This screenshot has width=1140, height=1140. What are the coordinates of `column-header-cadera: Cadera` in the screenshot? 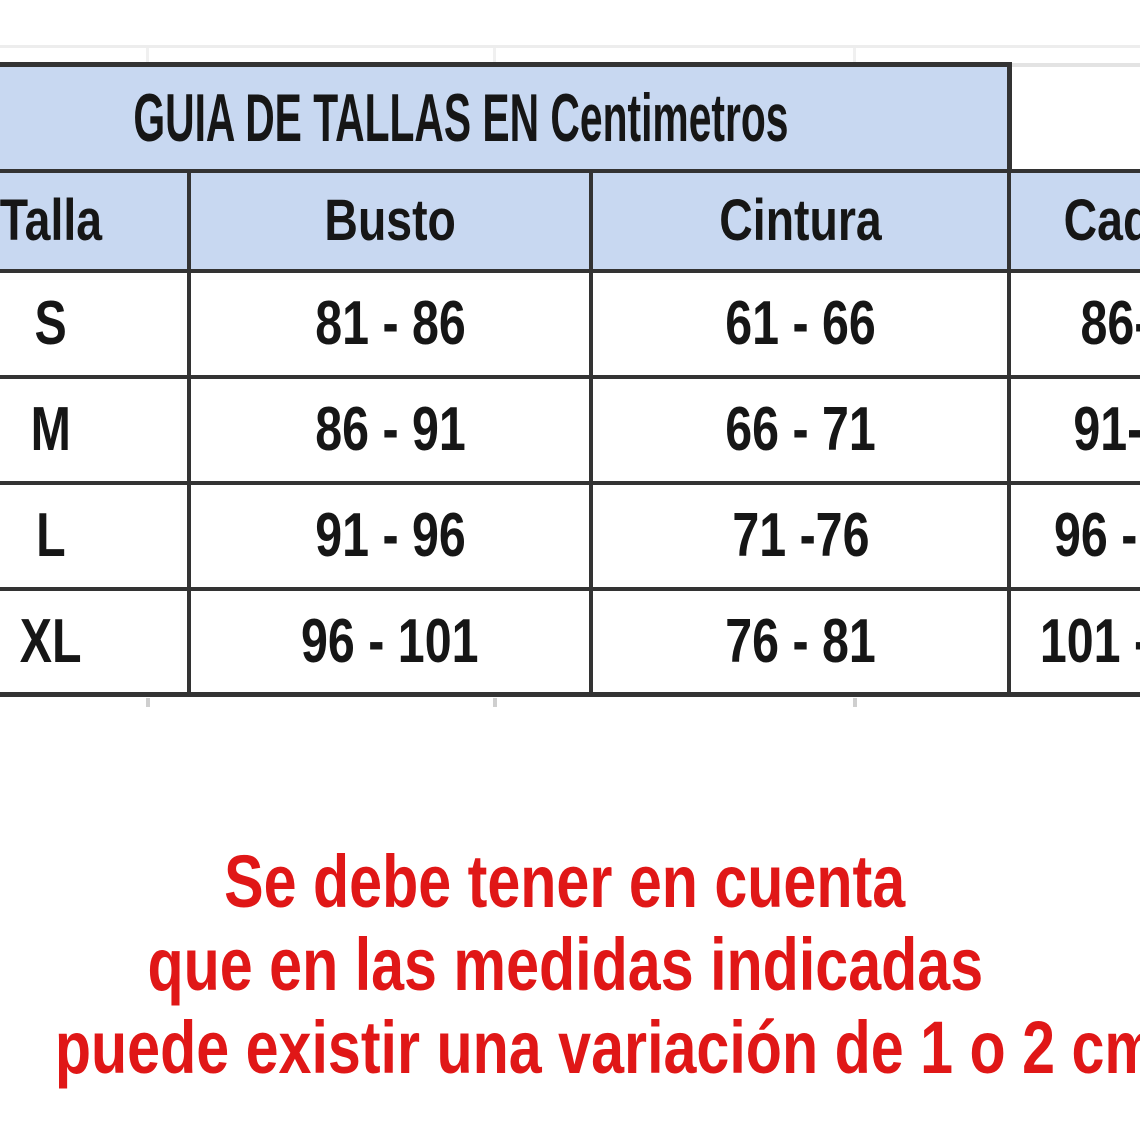 It's located at (1073, 220).